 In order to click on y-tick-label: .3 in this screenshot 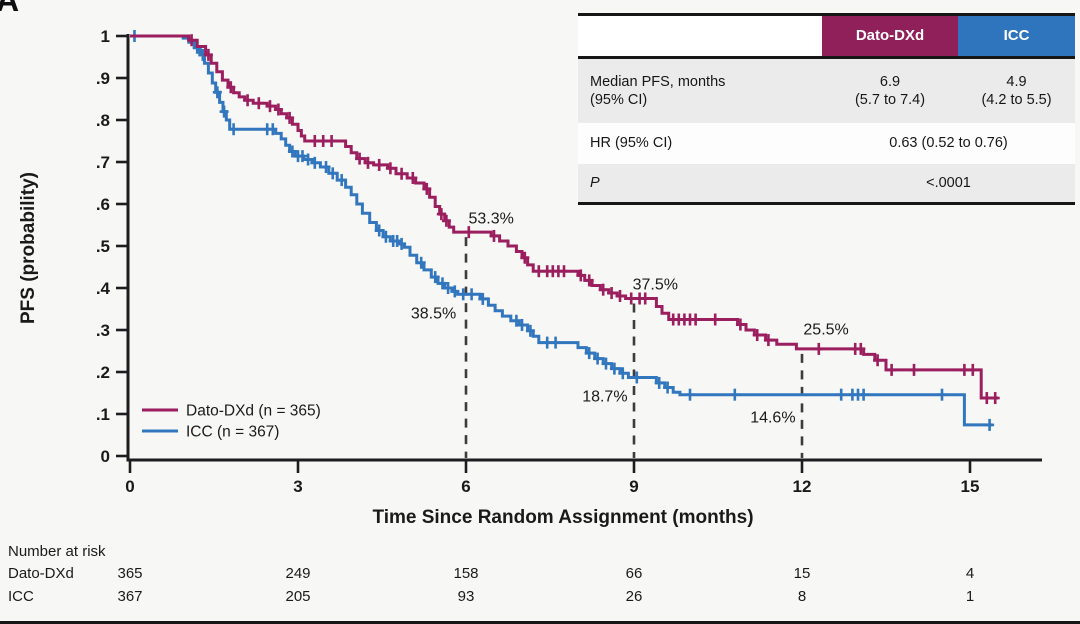, I will do `click(103, 330)`.